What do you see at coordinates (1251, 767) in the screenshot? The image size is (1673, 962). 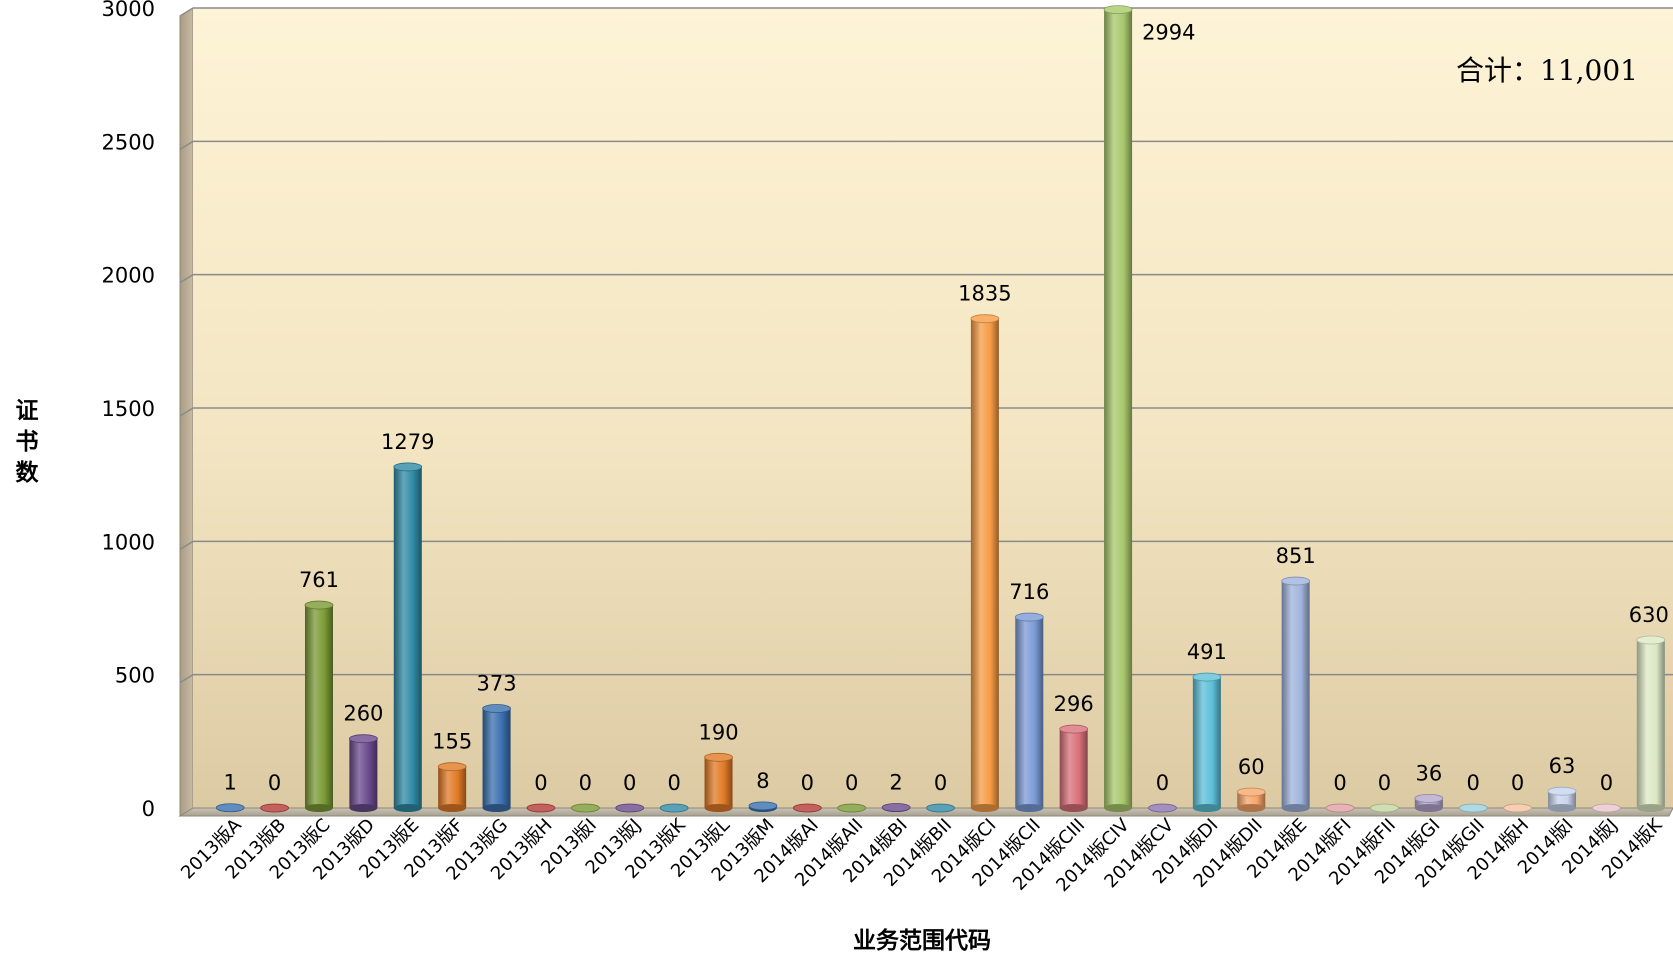 I see `data-label: 60` at bounding box center [1251, 767].